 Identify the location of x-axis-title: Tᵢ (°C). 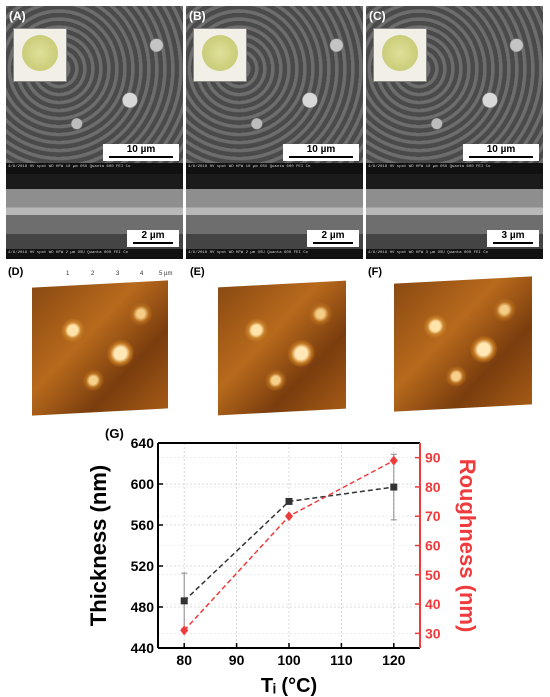
(289, 686).